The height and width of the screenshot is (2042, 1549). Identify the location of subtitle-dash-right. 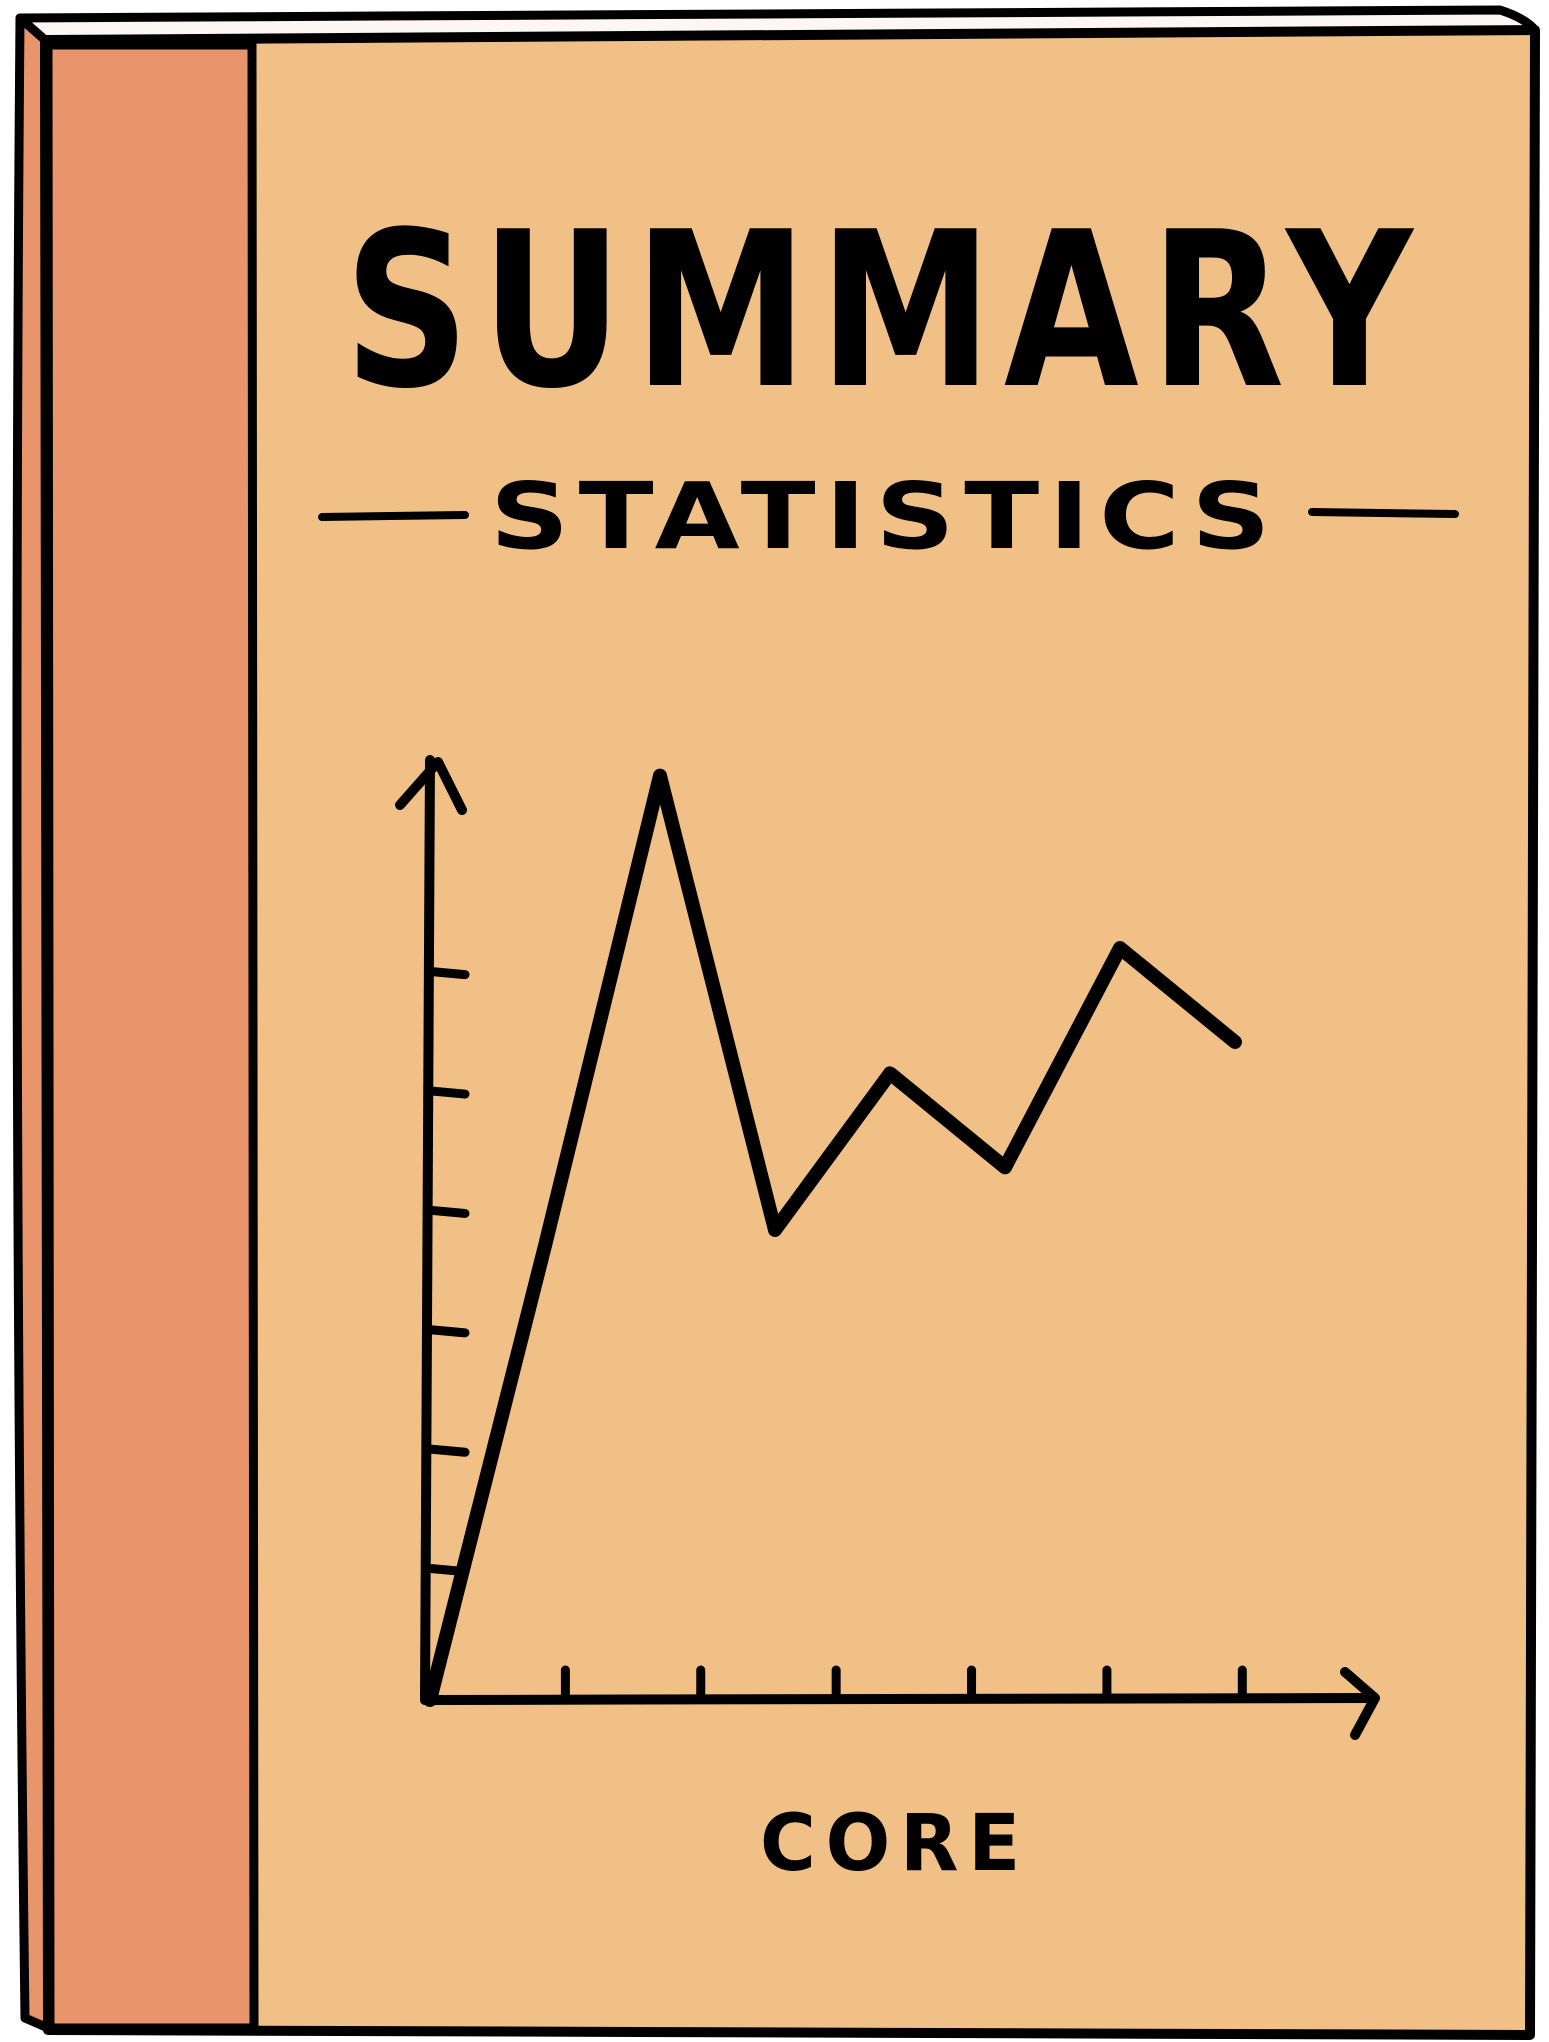
(1383, 513).